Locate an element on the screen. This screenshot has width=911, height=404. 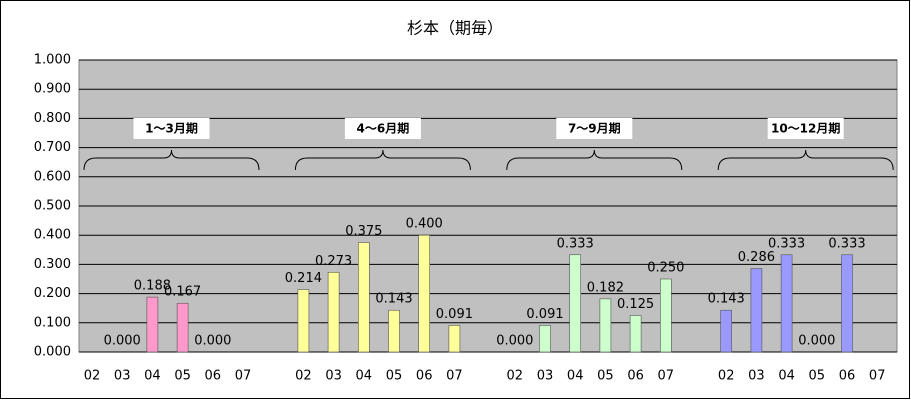
y-tick-label: 0.200 is located at coordinates (52, 293).